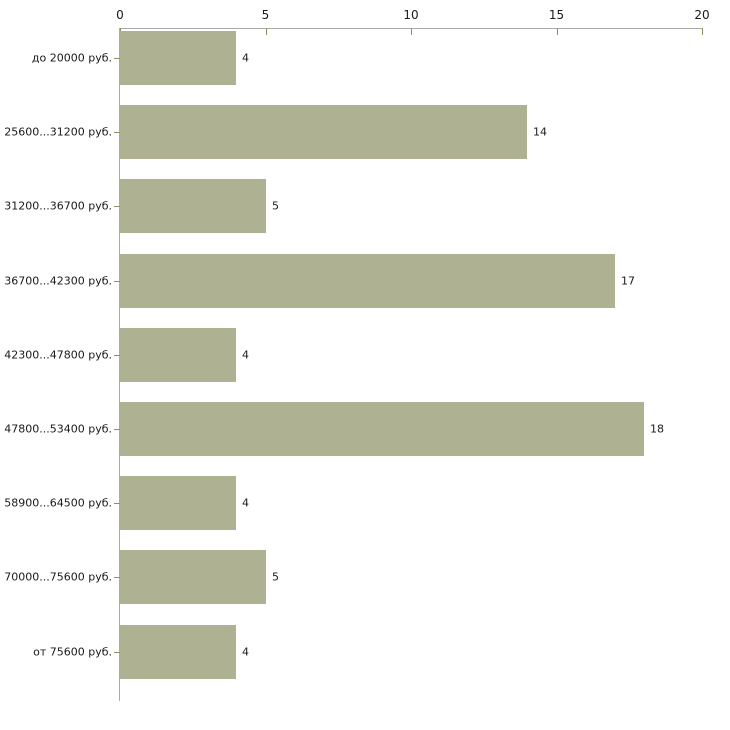 Image resolution: width=730 pixels, height=730 pixels. What do you see at coordinates (628, 281) in the screenshot?
I see `bar-value-label: 17` at bounding box center [628, 281].